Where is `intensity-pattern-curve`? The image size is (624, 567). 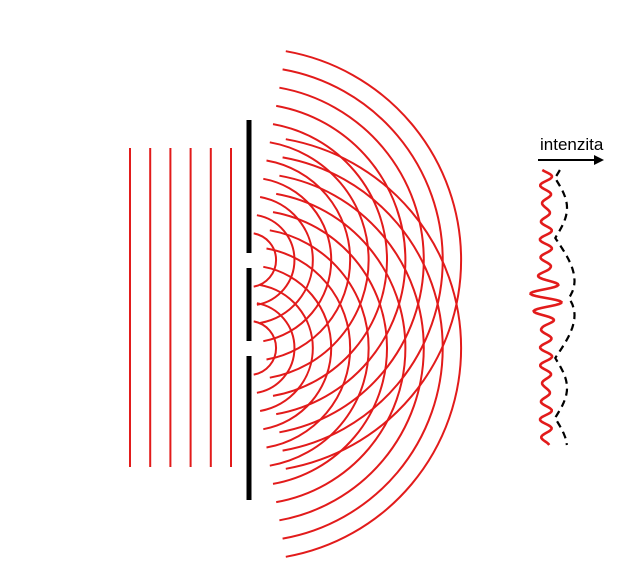
intensity-pattern-curve is located at coordinates (546, 307).